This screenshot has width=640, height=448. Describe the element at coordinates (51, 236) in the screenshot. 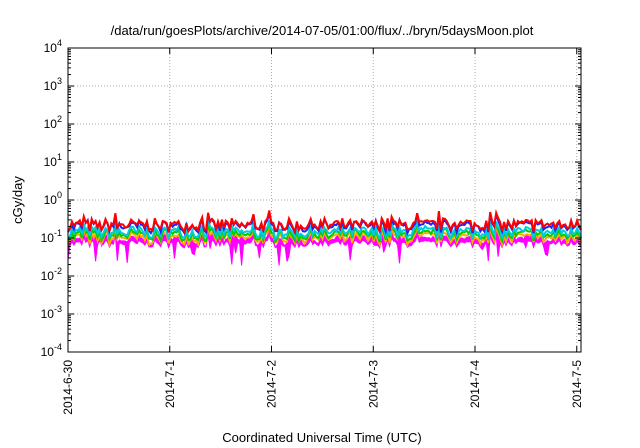

I see `y-tick-label: 10⁻¹` at that location.